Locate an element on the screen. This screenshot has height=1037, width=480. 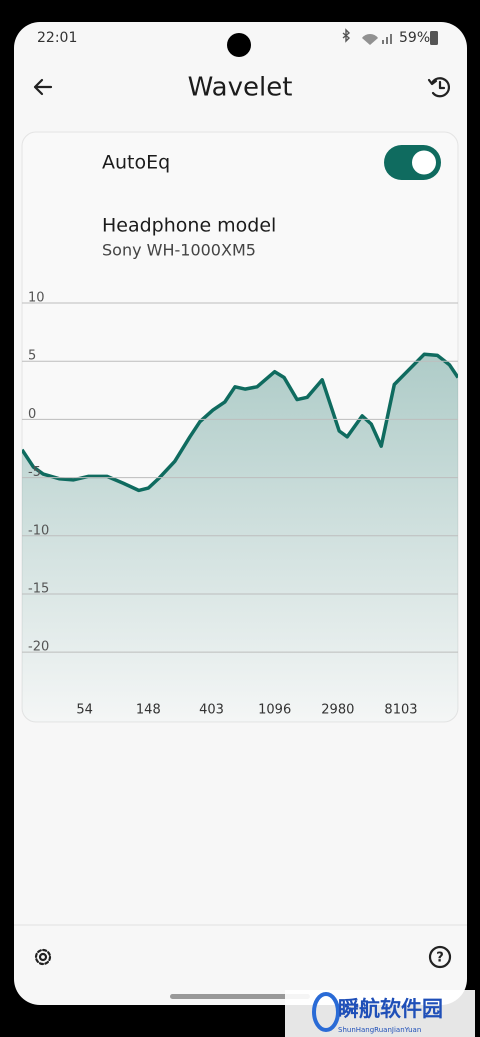
settings-button is located at coordinates (43, 957).